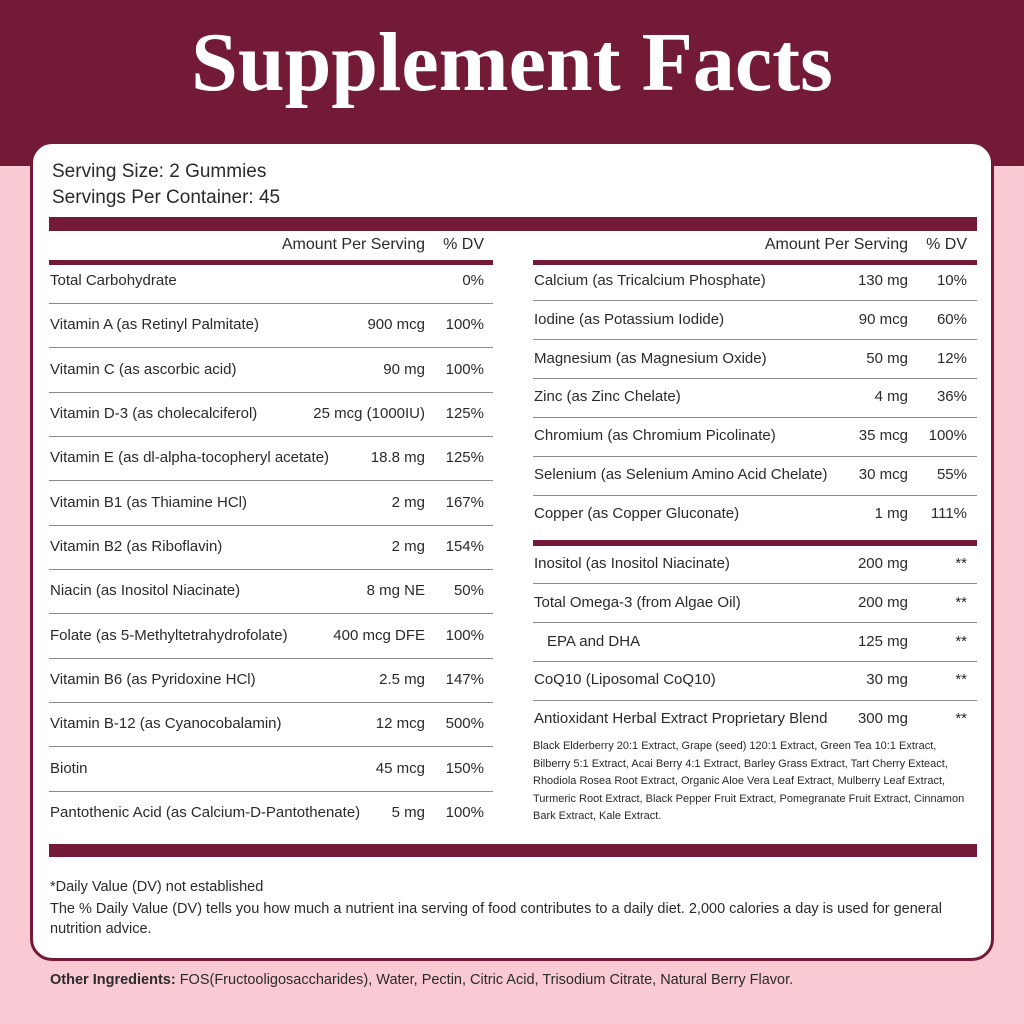 The height and width of the screenshot is (1024, 1024). What do you see at coordinates (464, 724) in the screenshot?
I see `daily-value: 500%` at bounding box center [464, 724].